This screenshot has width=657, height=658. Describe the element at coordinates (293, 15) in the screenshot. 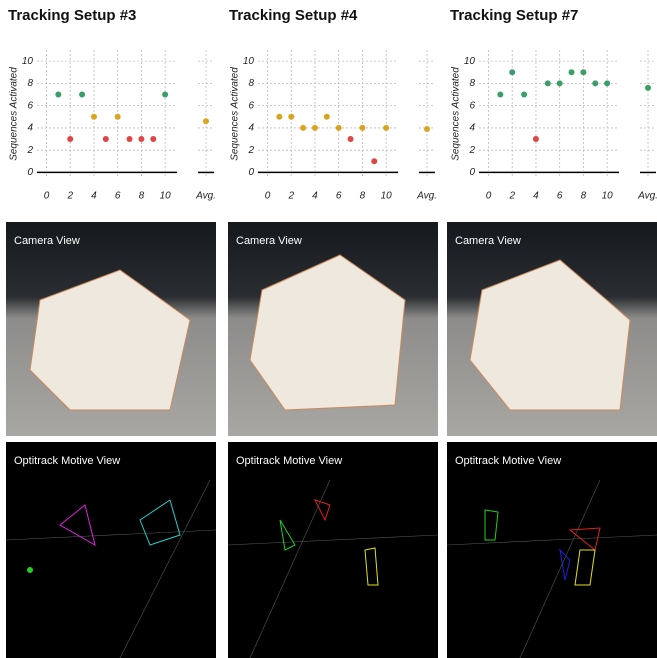

I see `chart-title: Tracking Setup #4` at that location.